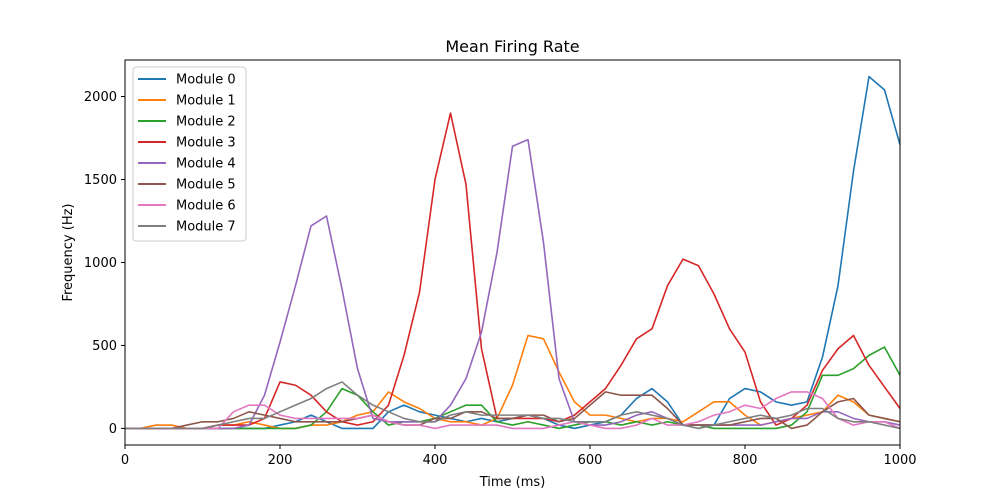  Describe the element at coordinates (100, 97) in the screenshot. I see `y-tick-label: 2000` at that location.